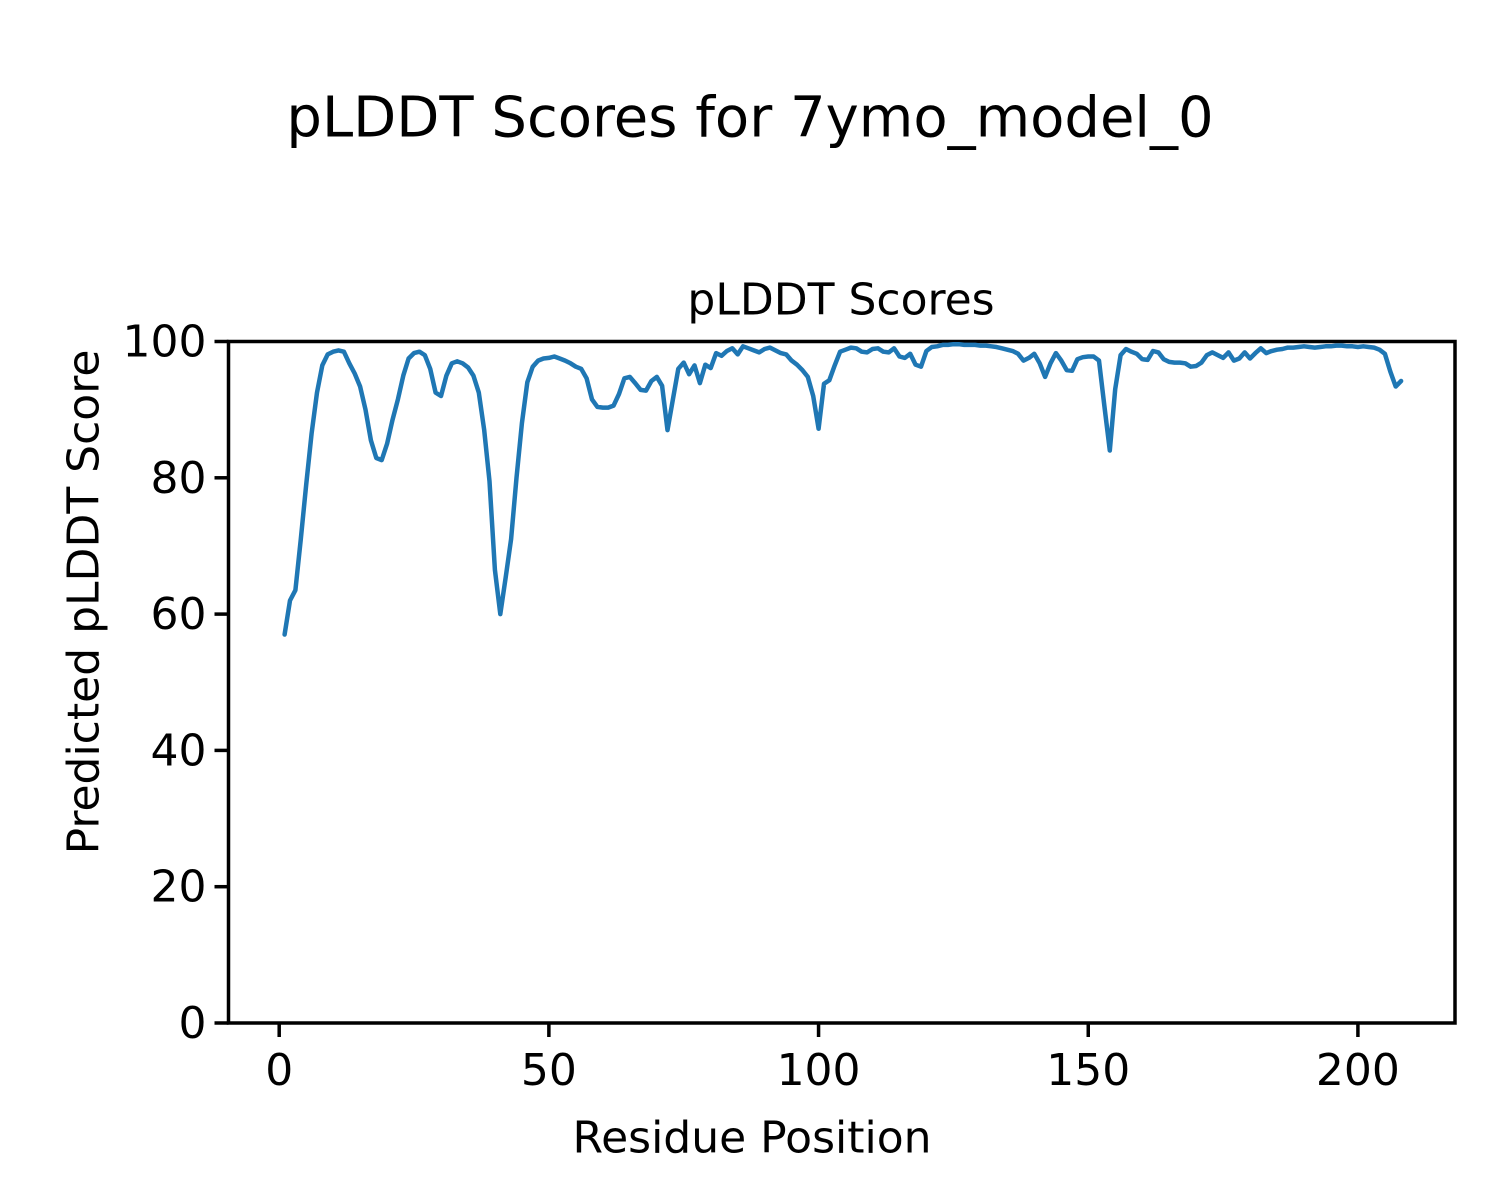 The height and width of the screenshot is (1200, 1500). What do you see at coordinates (193, 1023) in the screenshot?
I see `y-tick-label: 0` at bounding box center [193, 1023].